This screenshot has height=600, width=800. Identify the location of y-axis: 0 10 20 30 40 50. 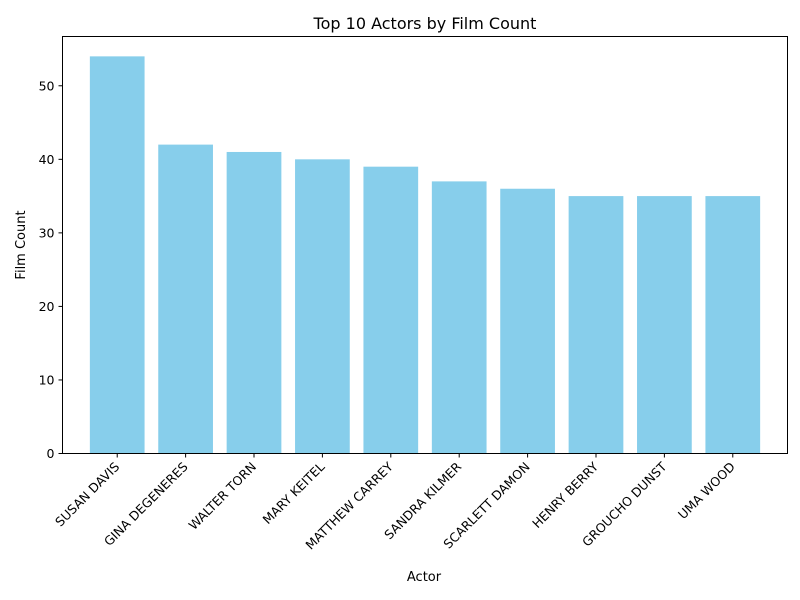
(51, 269).